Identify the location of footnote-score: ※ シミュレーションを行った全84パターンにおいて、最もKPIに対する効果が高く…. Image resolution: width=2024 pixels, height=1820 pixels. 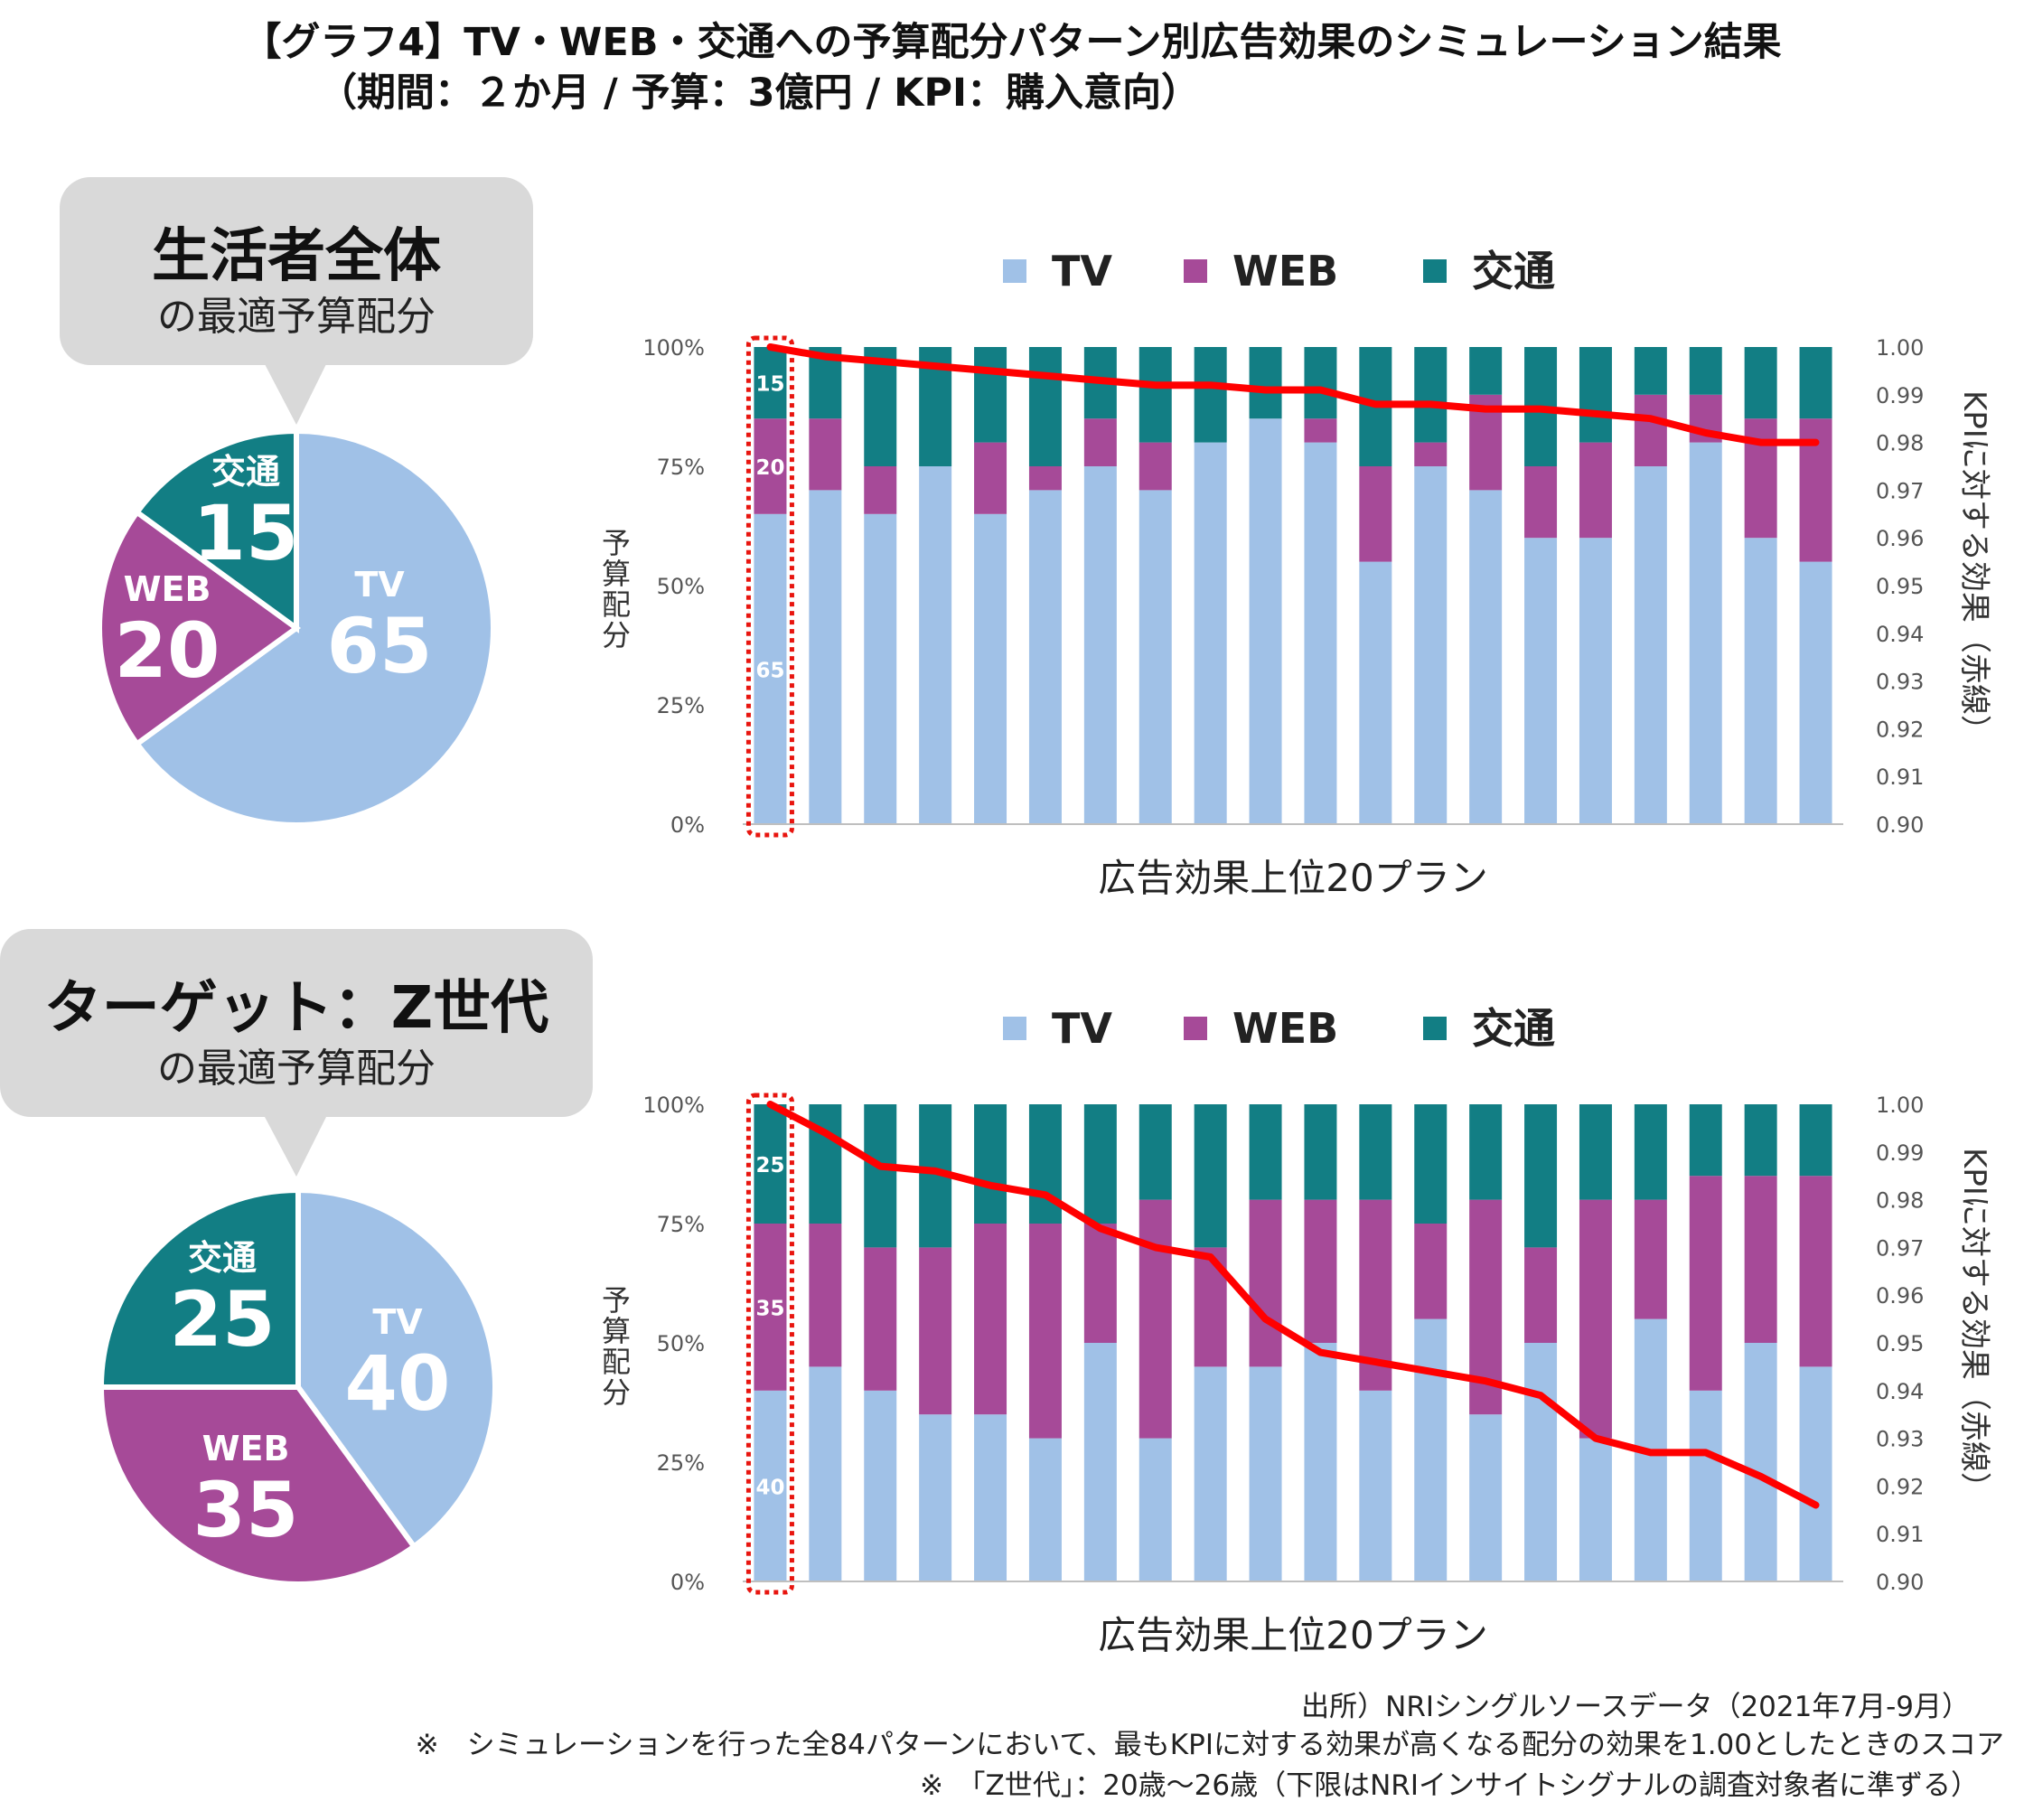
(1209, 1745).